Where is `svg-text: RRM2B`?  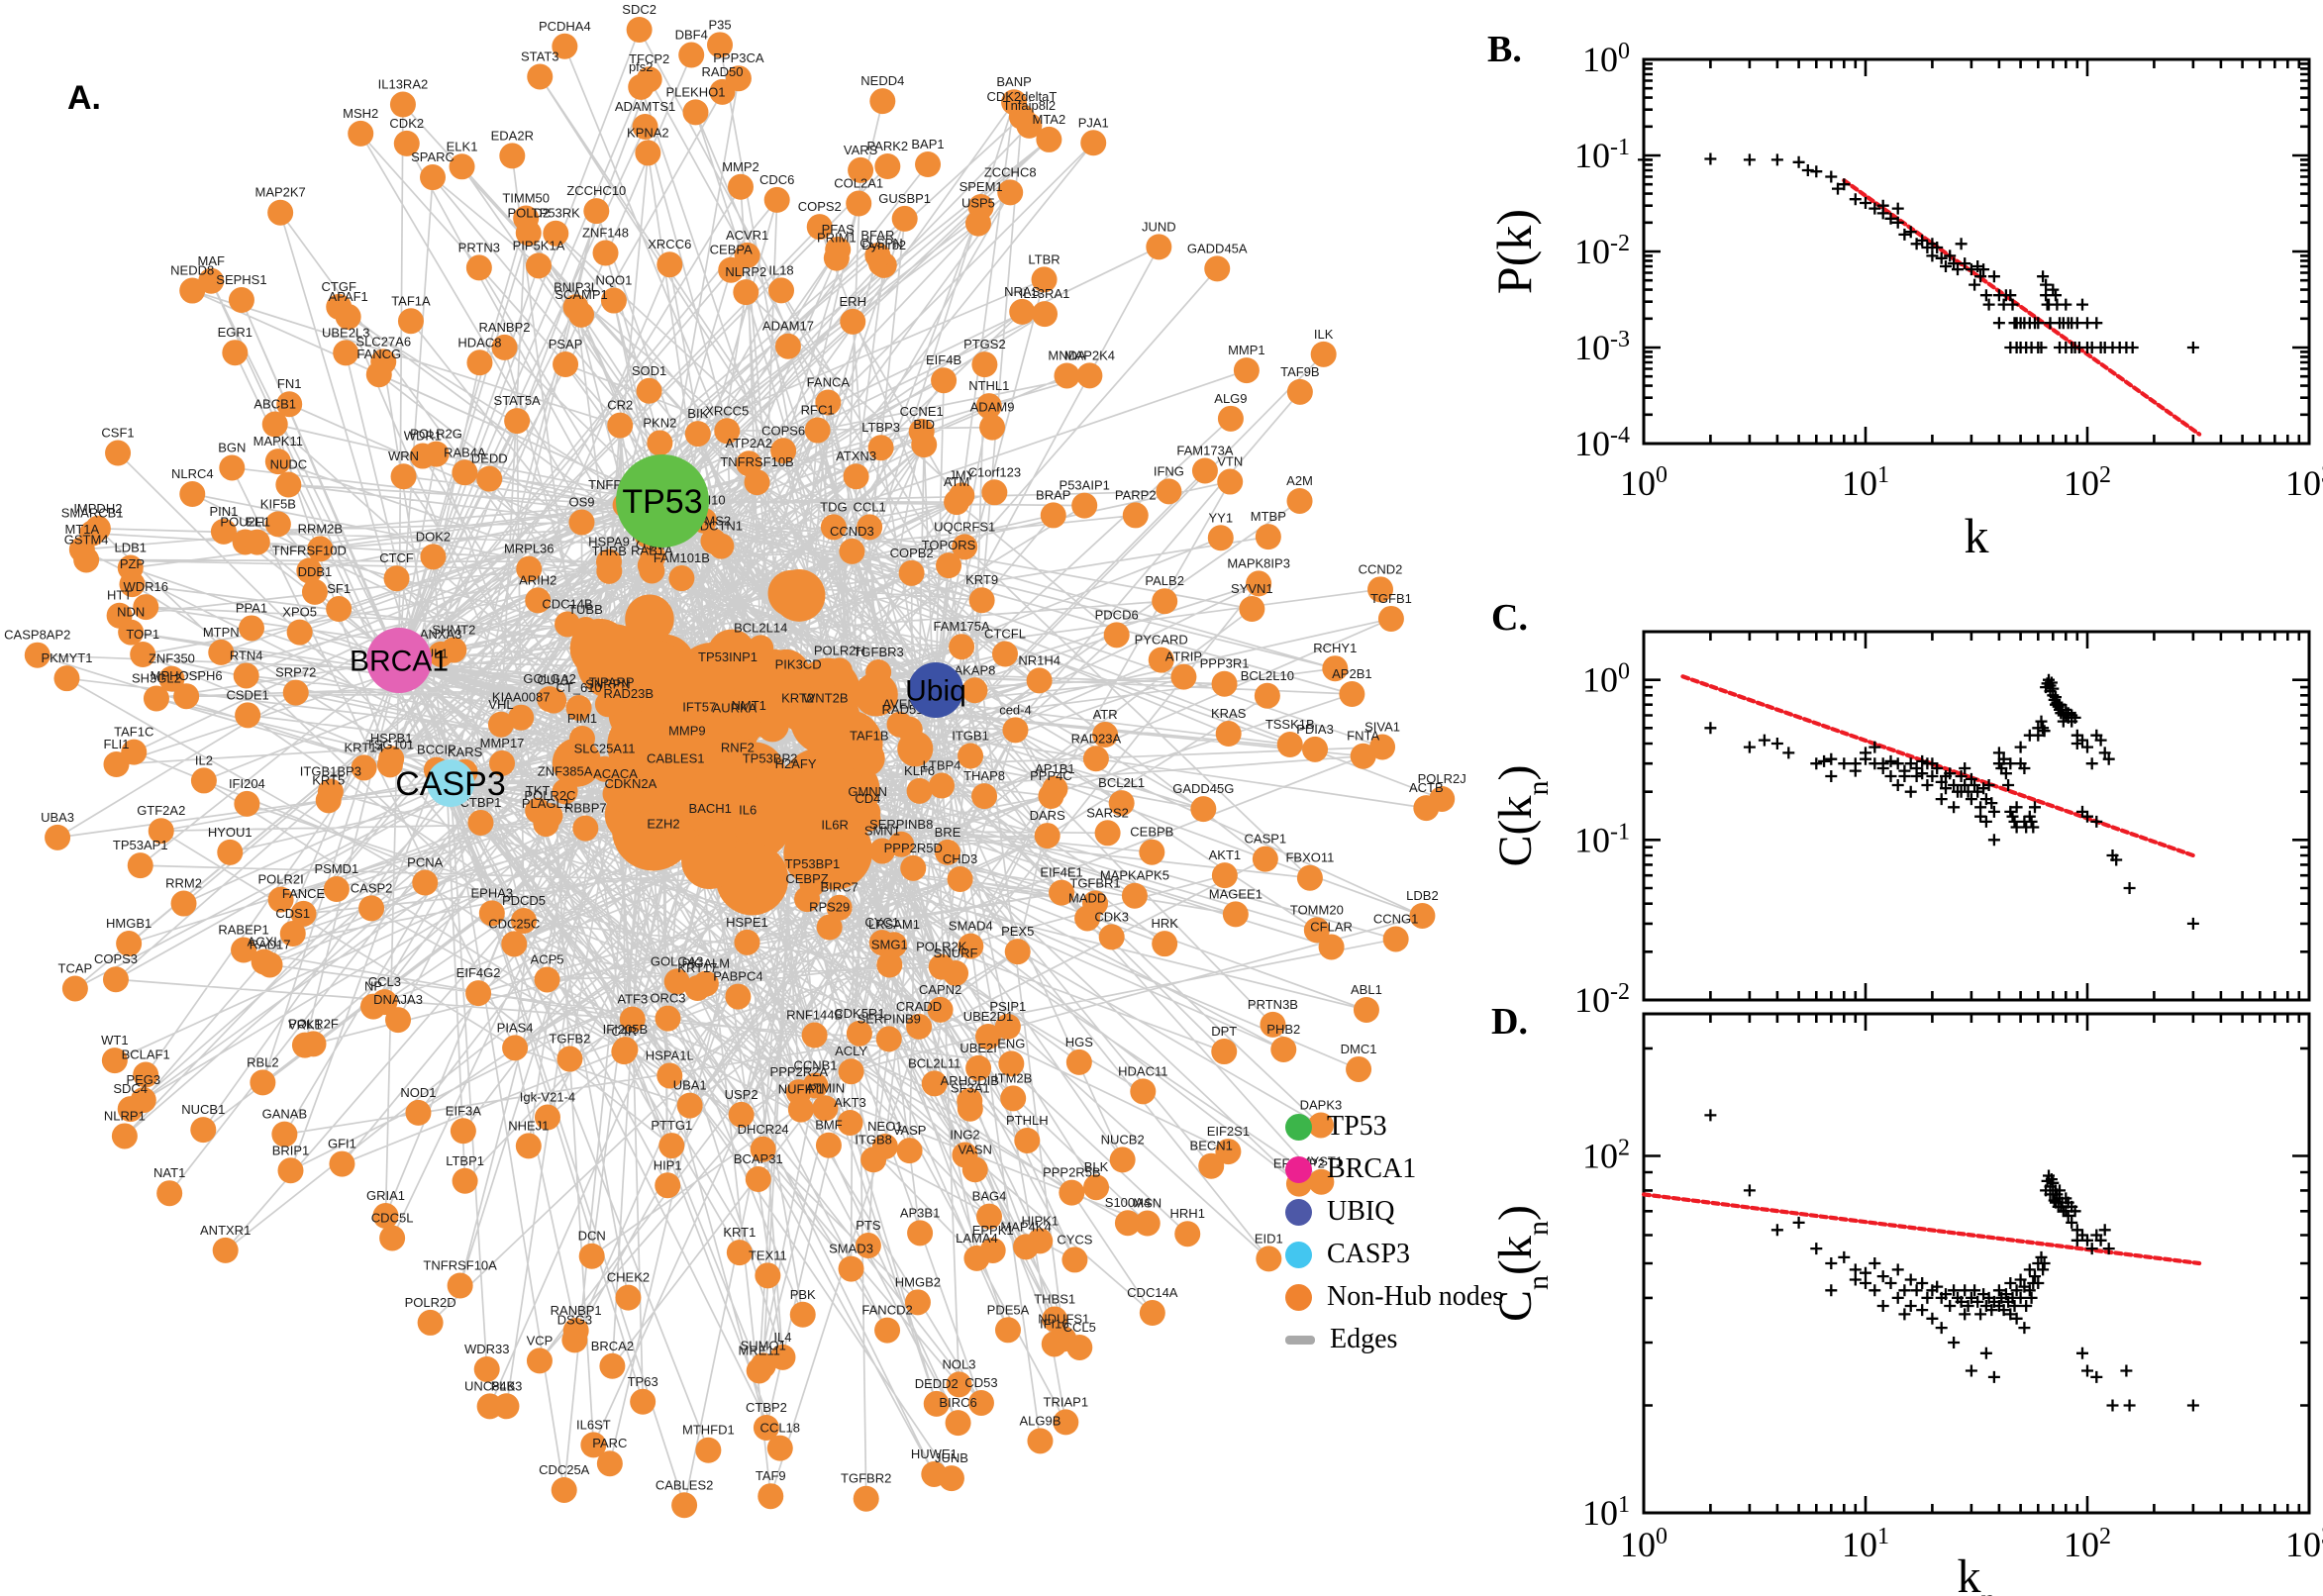
svg-text: RRM2B is located at coordinates (321, 528).